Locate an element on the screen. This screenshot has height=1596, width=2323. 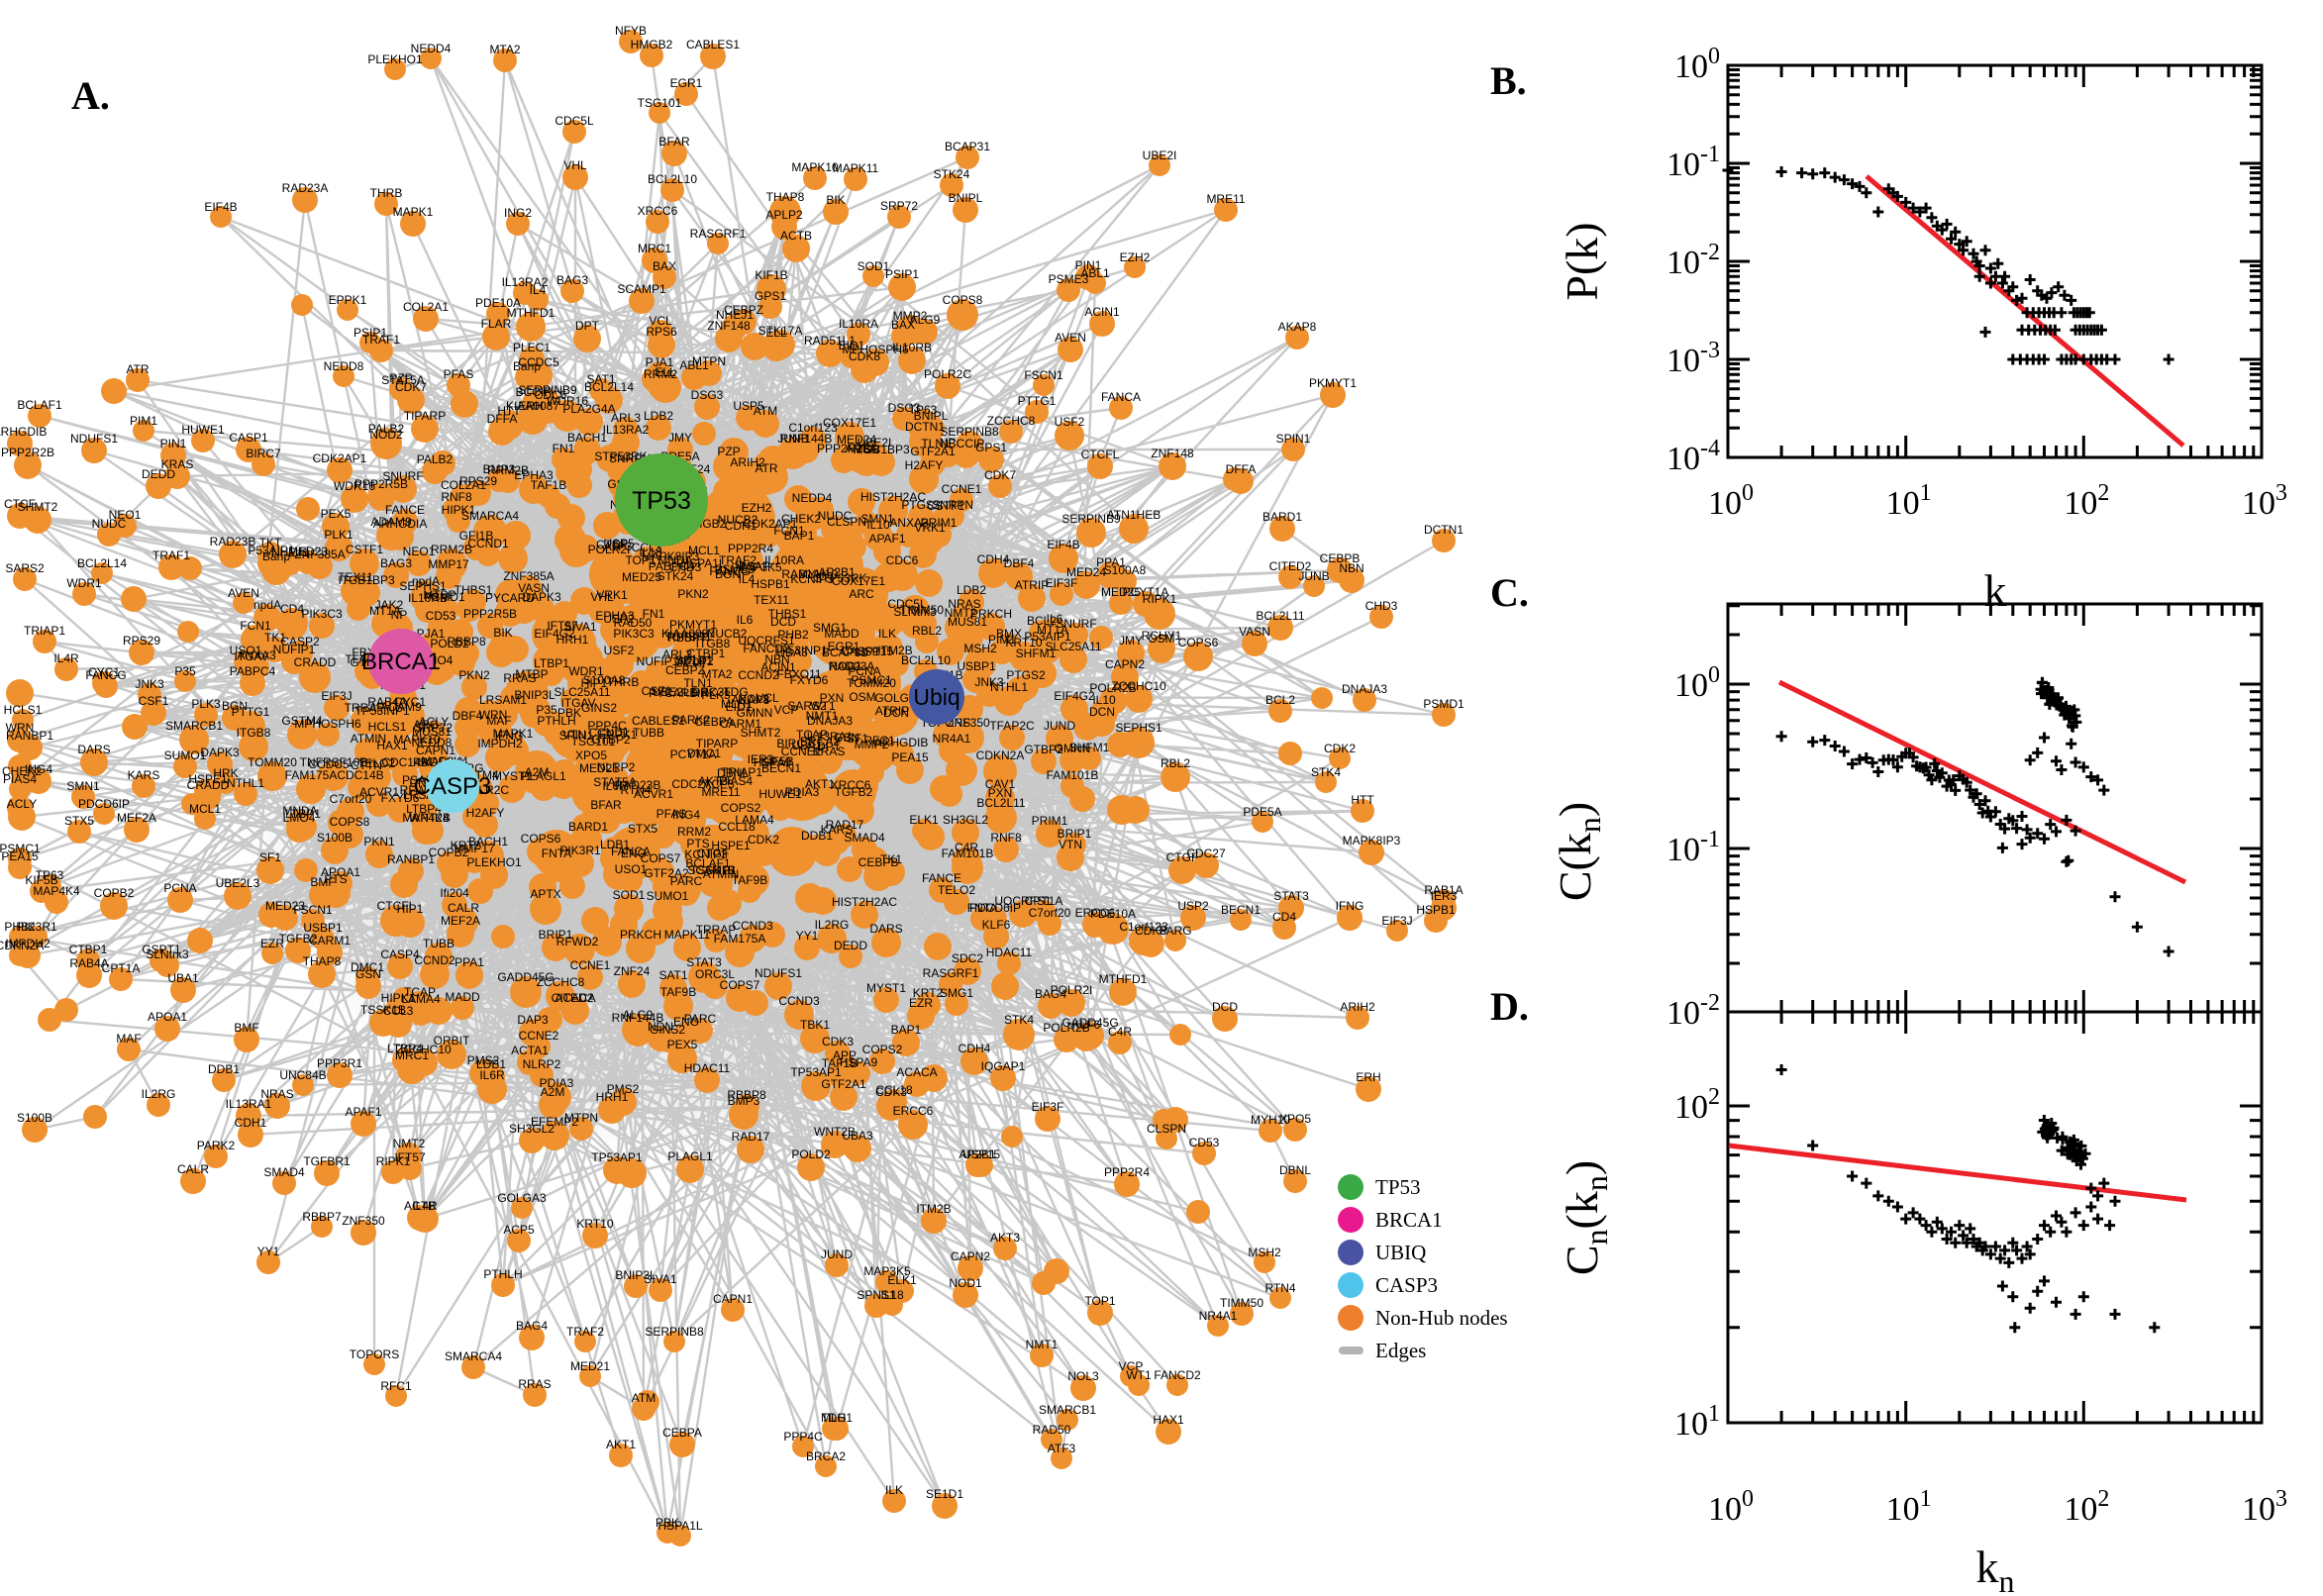
svg-text: MED25 is located at coordinates (1121, 592).